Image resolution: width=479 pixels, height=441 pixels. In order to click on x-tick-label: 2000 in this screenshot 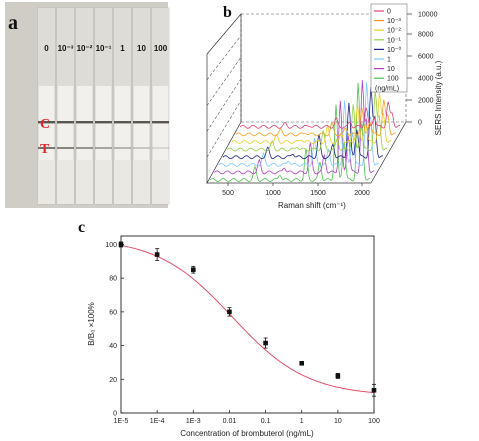, I will do `click(362, 193)`.